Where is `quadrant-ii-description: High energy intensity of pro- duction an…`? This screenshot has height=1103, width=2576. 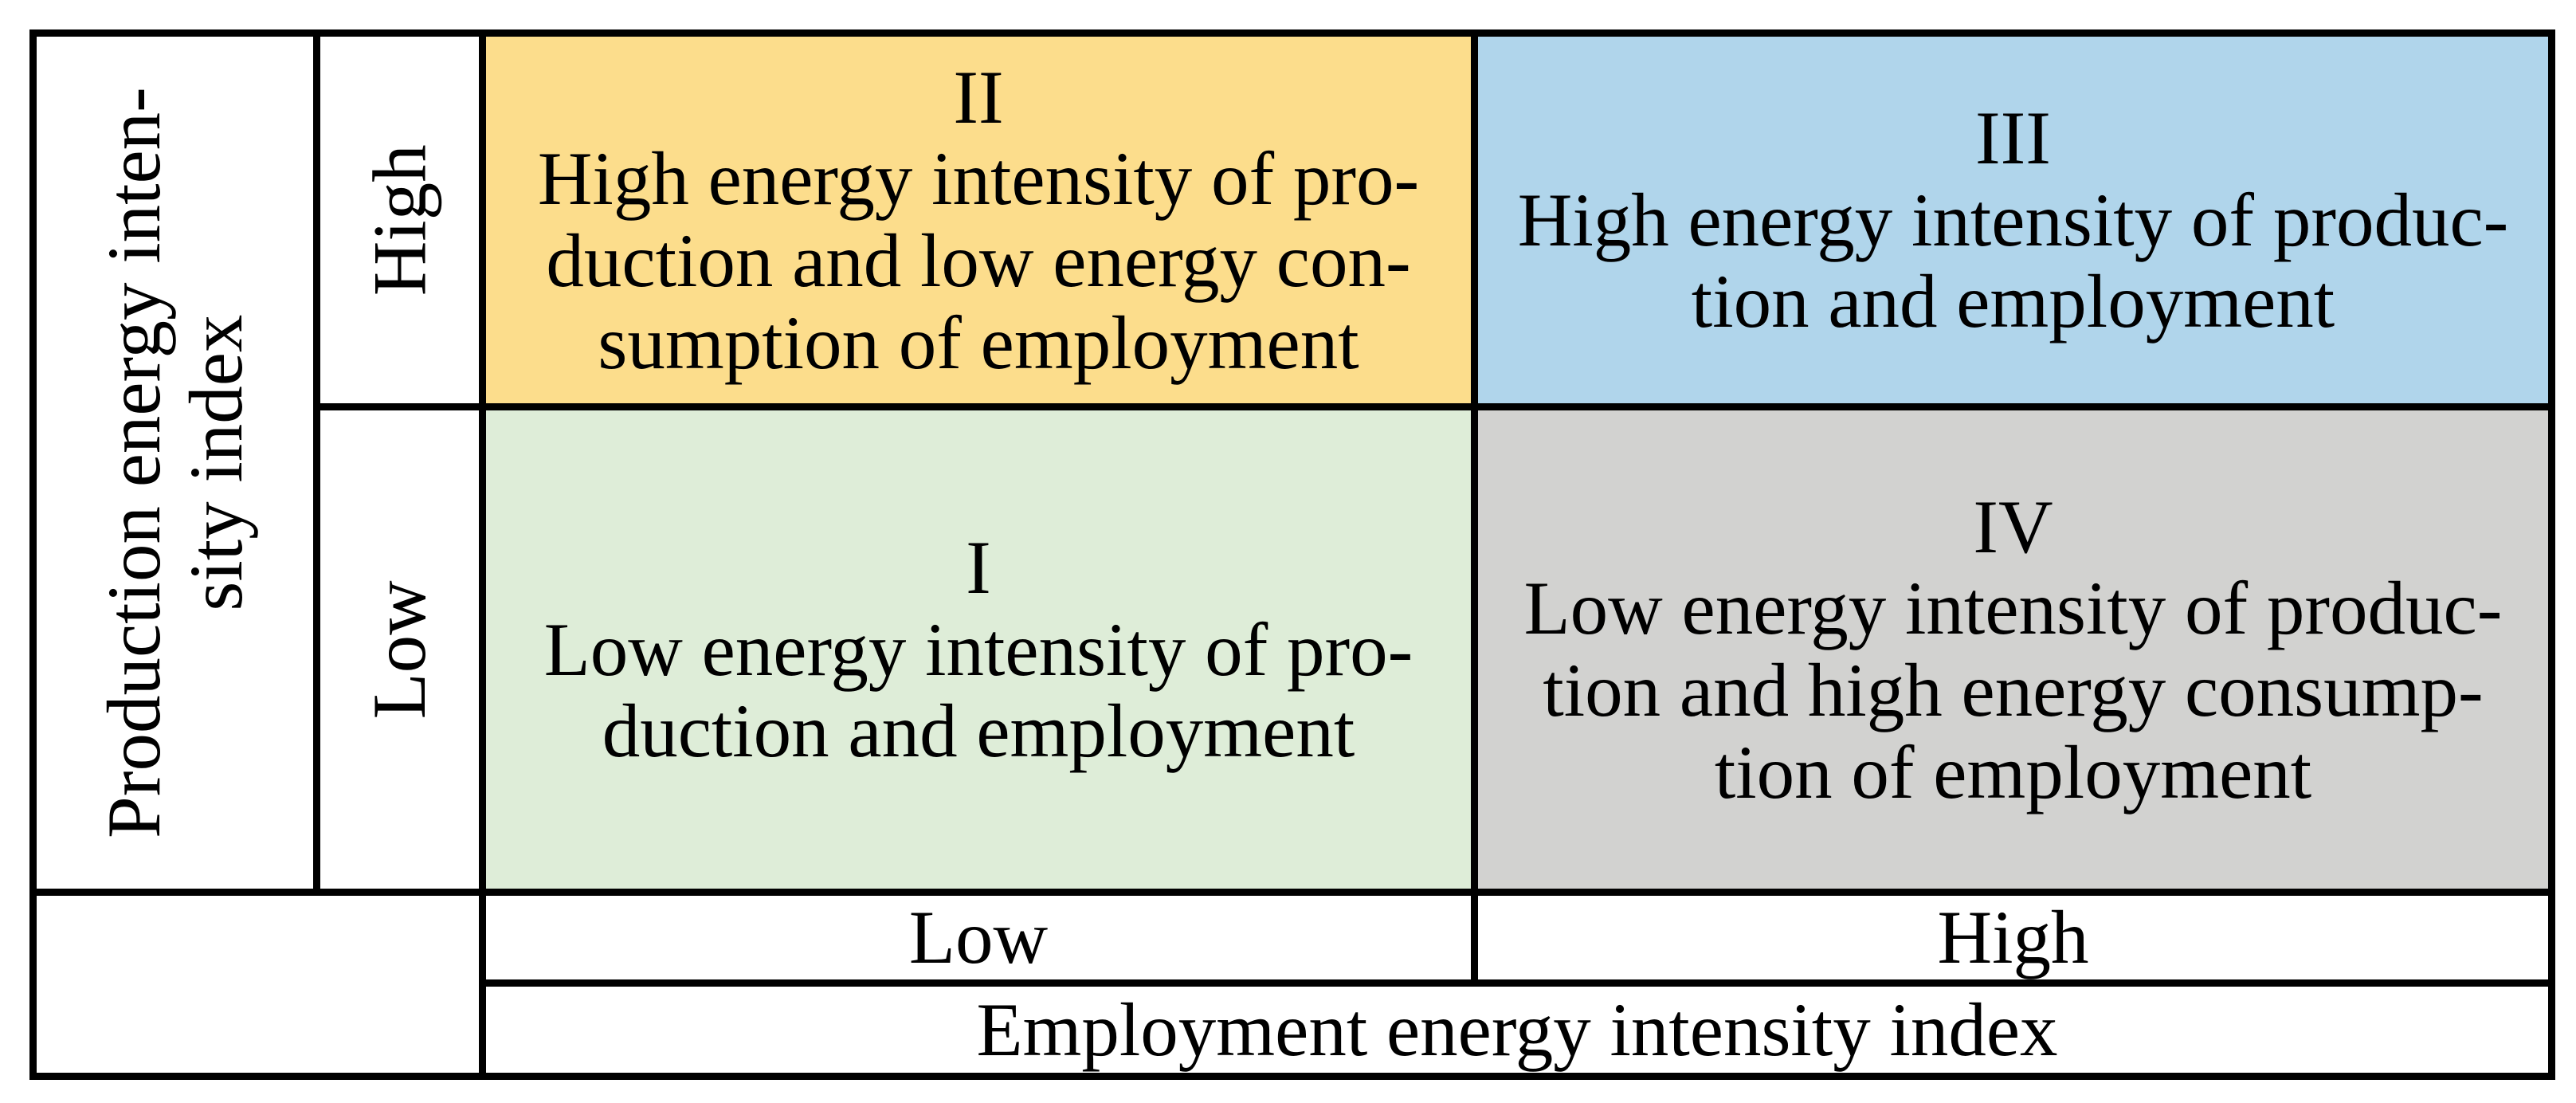
quadrant-ii-description: High energy intensity of pro- duction an… is located at coordinates (978, 260).